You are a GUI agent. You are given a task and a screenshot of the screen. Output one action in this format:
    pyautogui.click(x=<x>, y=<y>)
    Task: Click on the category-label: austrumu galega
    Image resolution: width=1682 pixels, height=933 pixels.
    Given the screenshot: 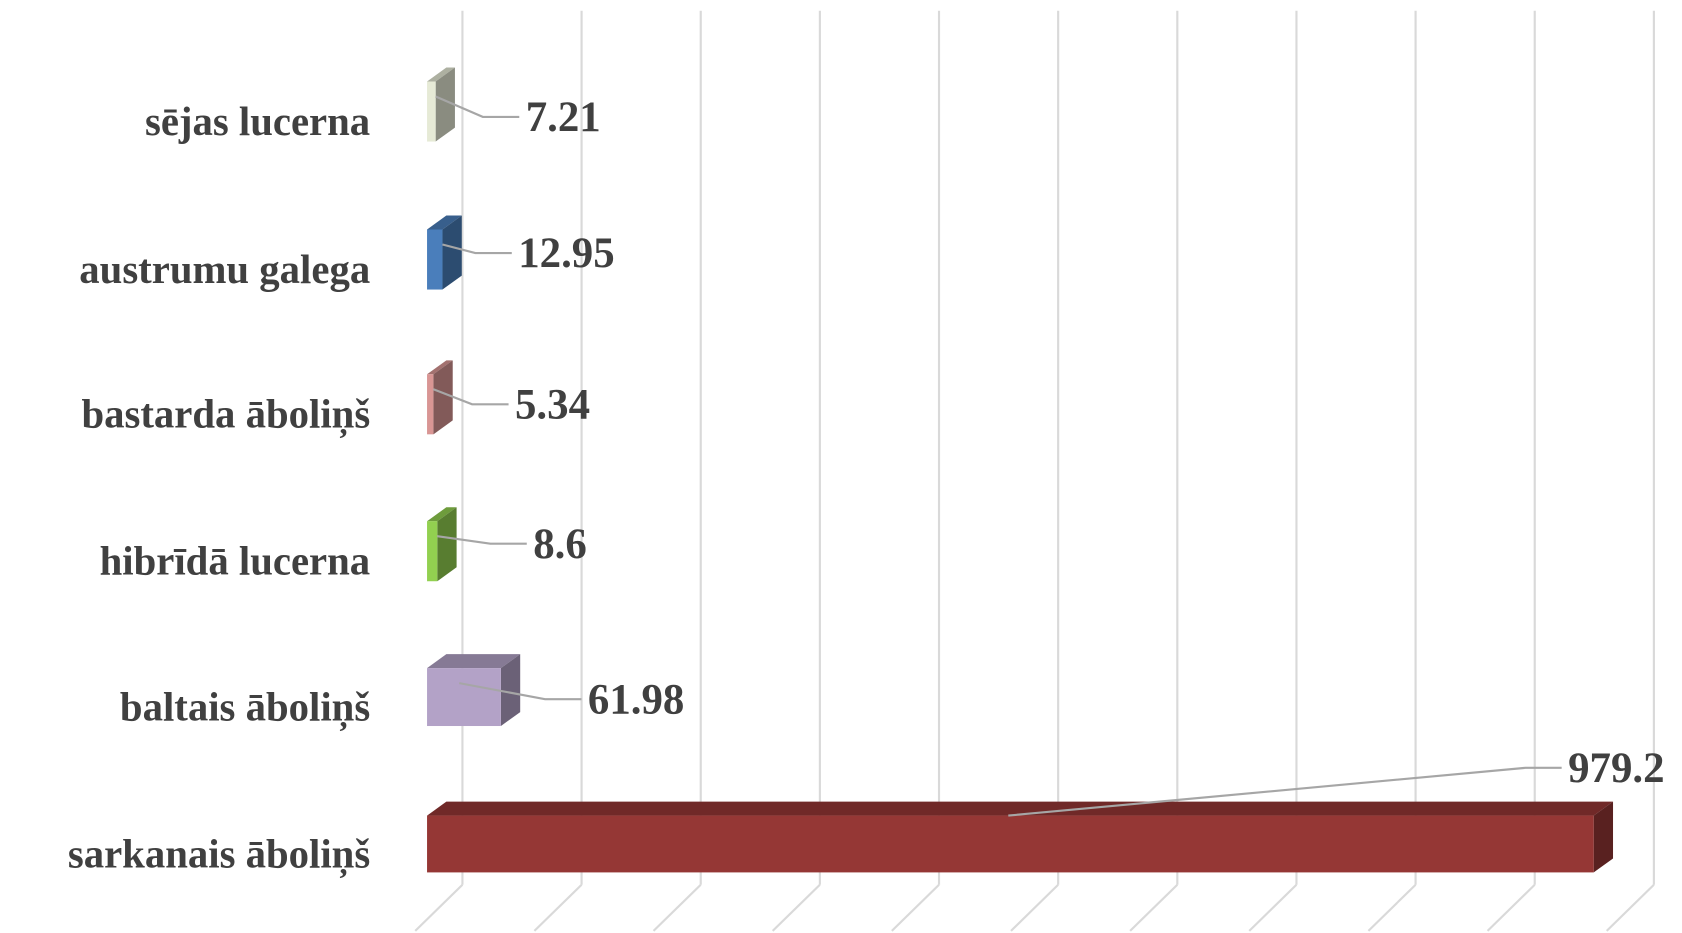 What is the action you would take?
    pyautogui.click(x=224, y=269)
    